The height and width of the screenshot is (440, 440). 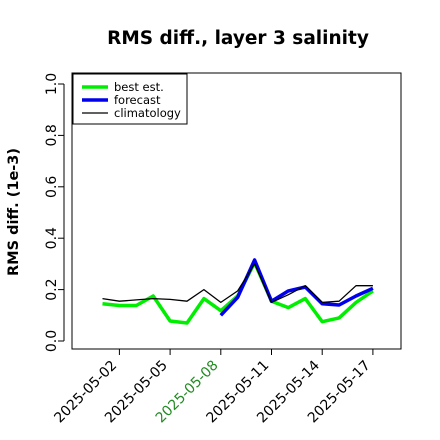 I want to click on y-axis-label: RMS diff. (1e-3), so click(x=14, y=212).